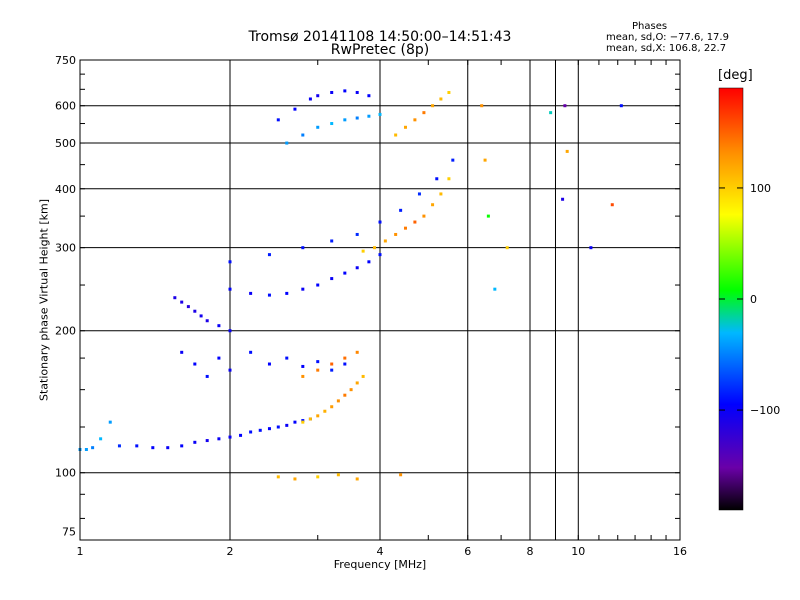  I want to click on colorbar-unit: [deg], so click(735, 75).